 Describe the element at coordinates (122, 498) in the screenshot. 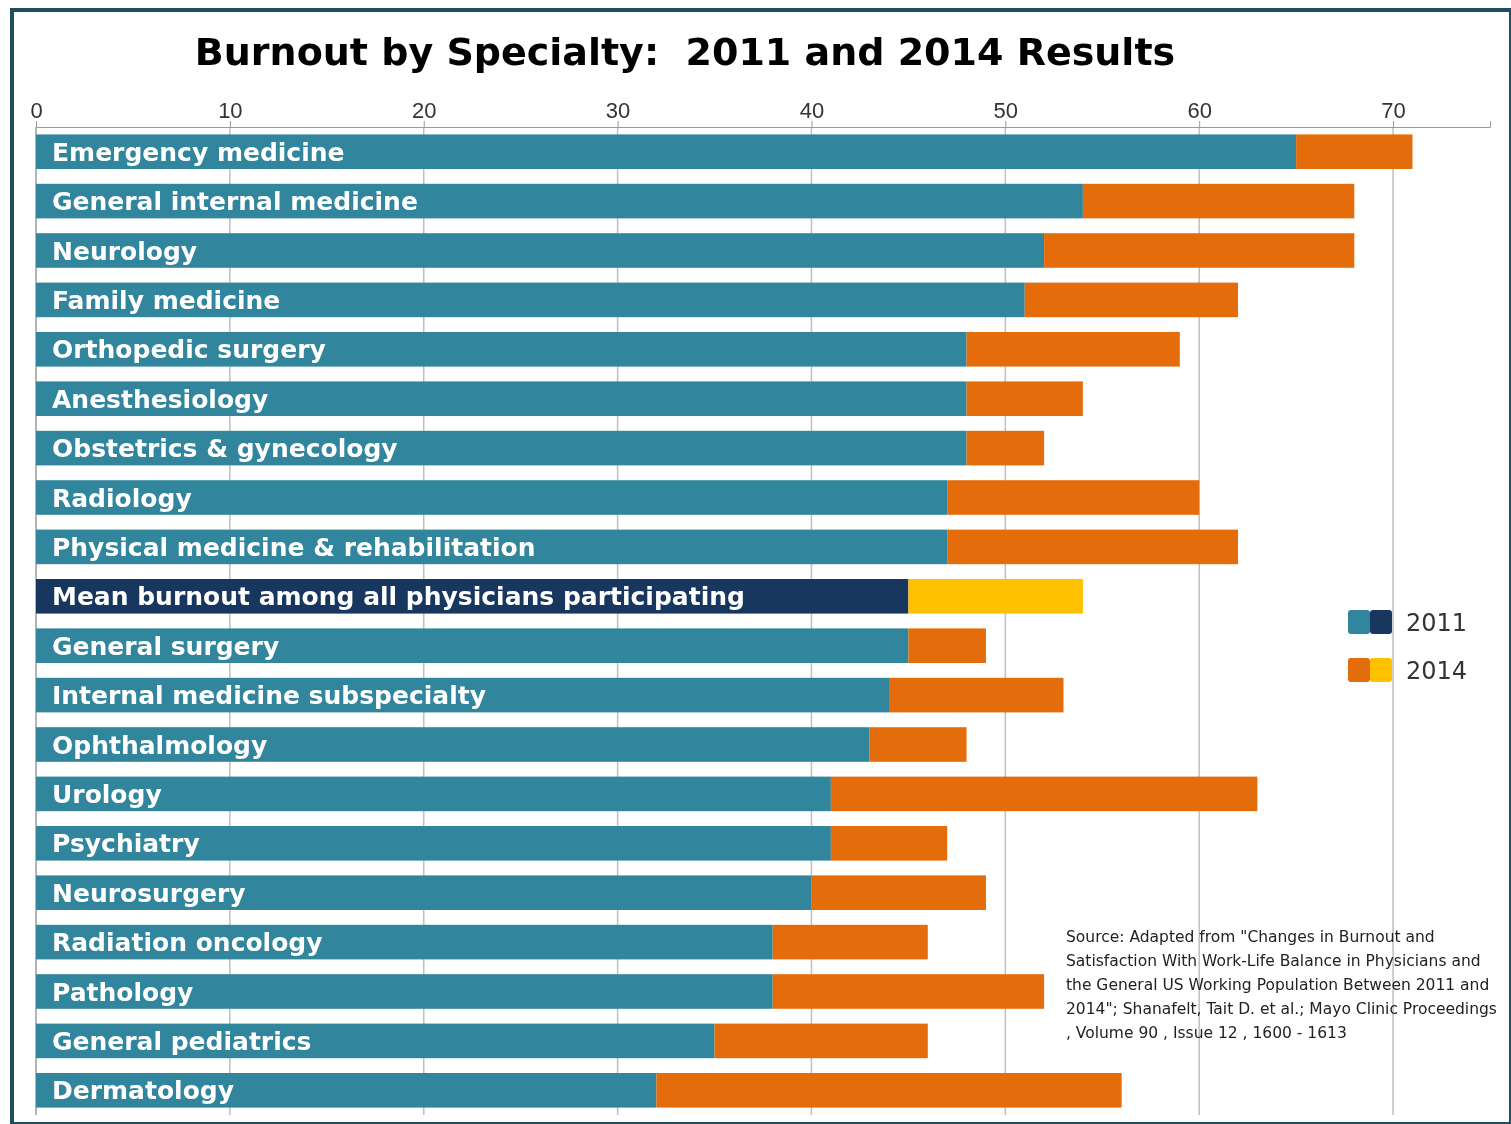

I see `y-tick-label: Radiology` at that location.